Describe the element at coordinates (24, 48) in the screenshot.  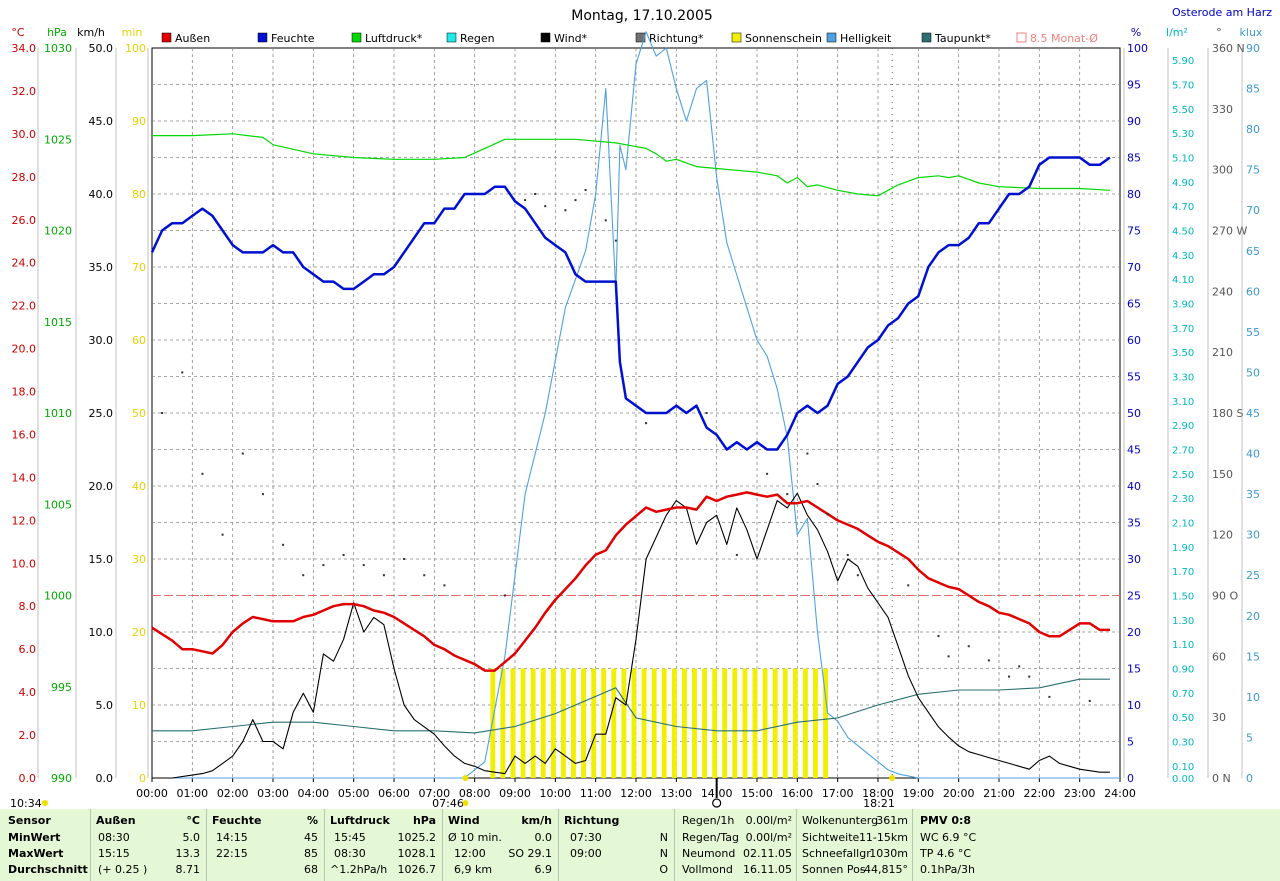
I see `temp-axis-tick: 34.0` at that location.